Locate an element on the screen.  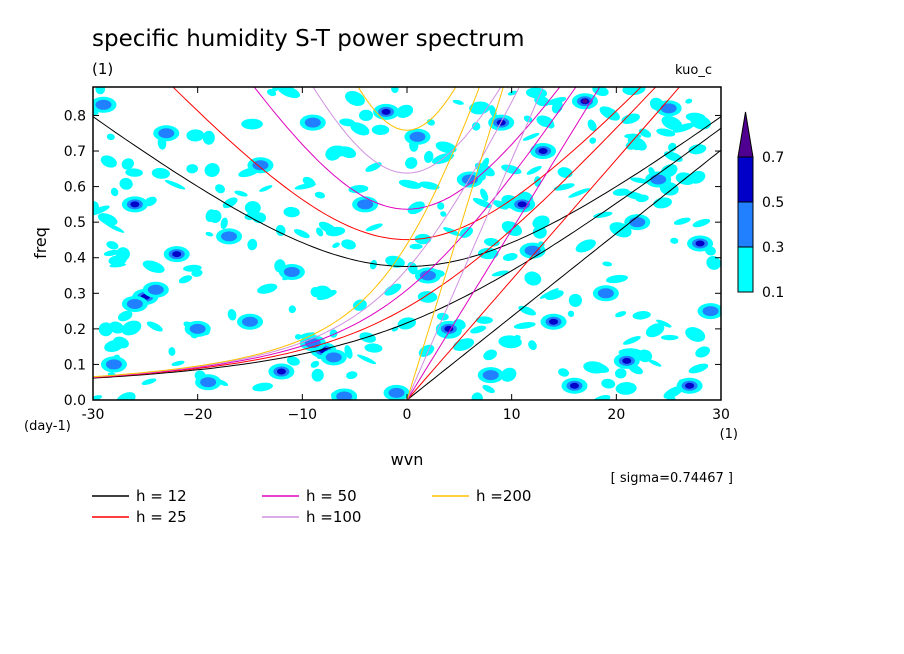
x-axis-unit: (1) is located at coordinates (729, 434).